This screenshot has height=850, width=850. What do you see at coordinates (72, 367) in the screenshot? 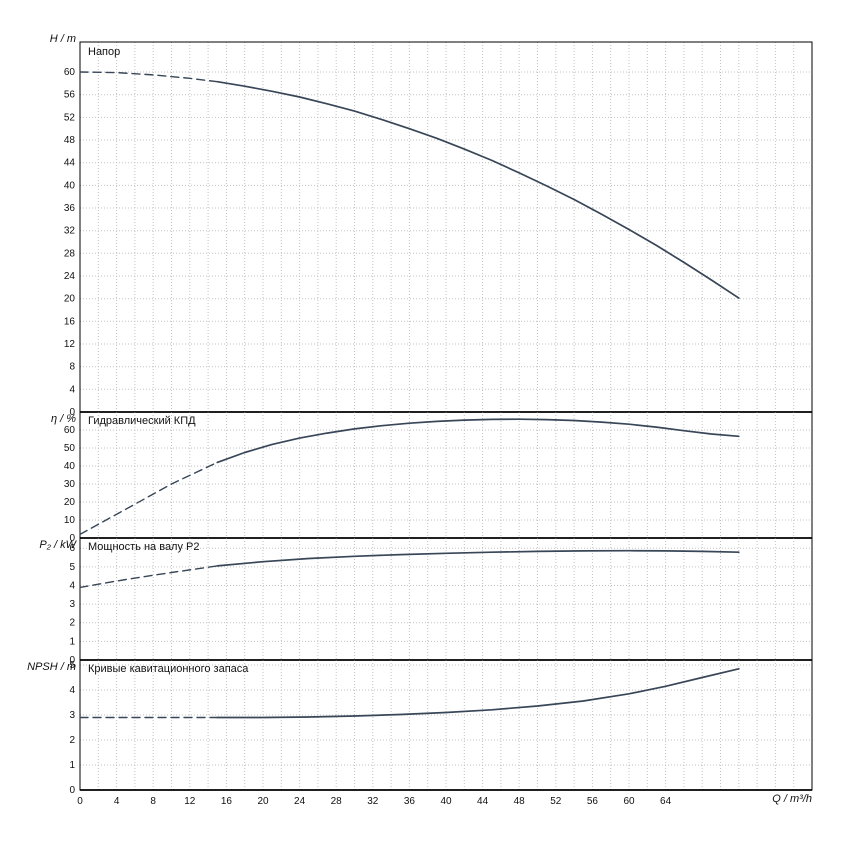
I see `y-tick-label: 8` at bounding box center [72, 367].